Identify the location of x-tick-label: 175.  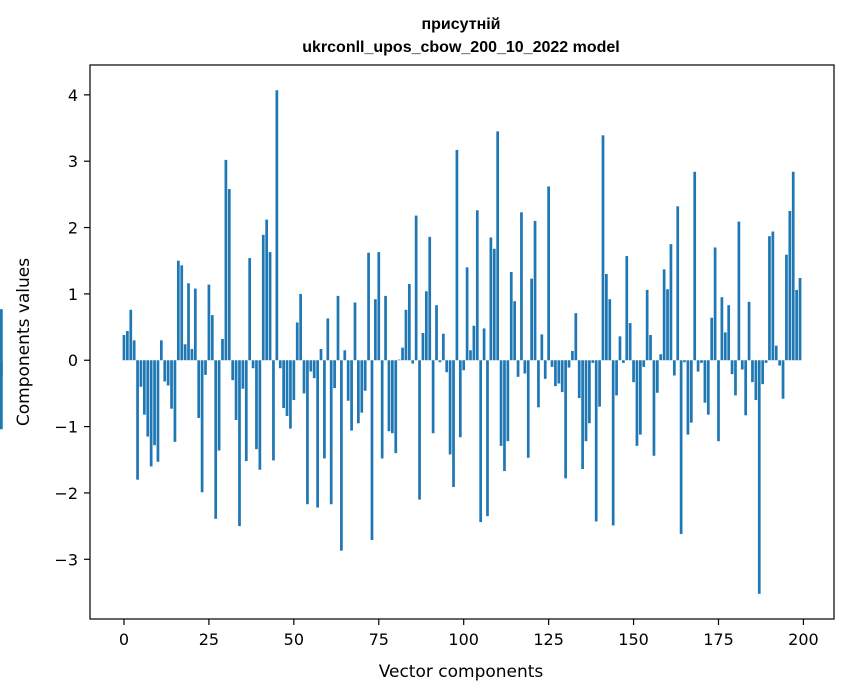
(718, 639).